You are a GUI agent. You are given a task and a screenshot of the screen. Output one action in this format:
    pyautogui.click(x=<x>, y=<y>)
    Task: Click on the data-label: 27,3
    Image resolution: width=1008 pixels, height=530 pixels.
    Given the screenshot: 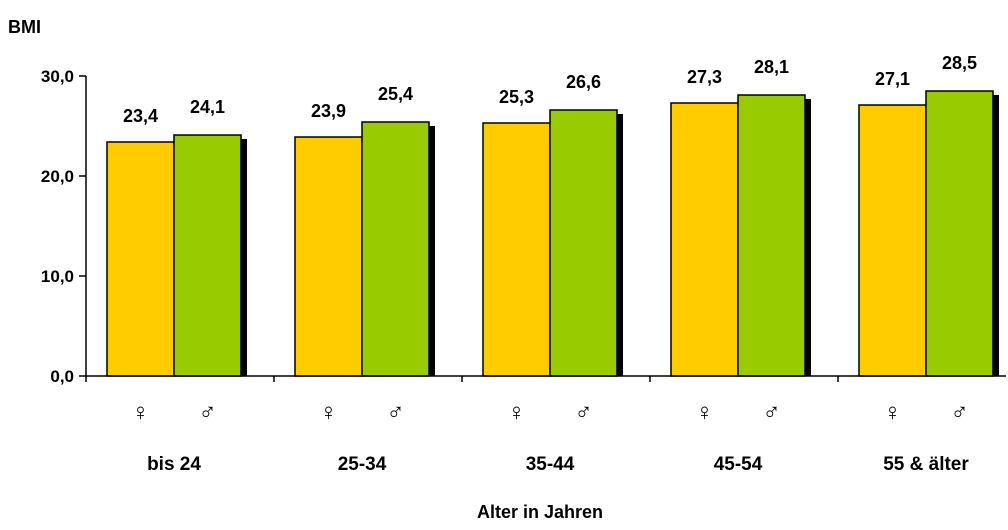 What is the action you would take?
    pyautogui.click(x=704, y=77)
    